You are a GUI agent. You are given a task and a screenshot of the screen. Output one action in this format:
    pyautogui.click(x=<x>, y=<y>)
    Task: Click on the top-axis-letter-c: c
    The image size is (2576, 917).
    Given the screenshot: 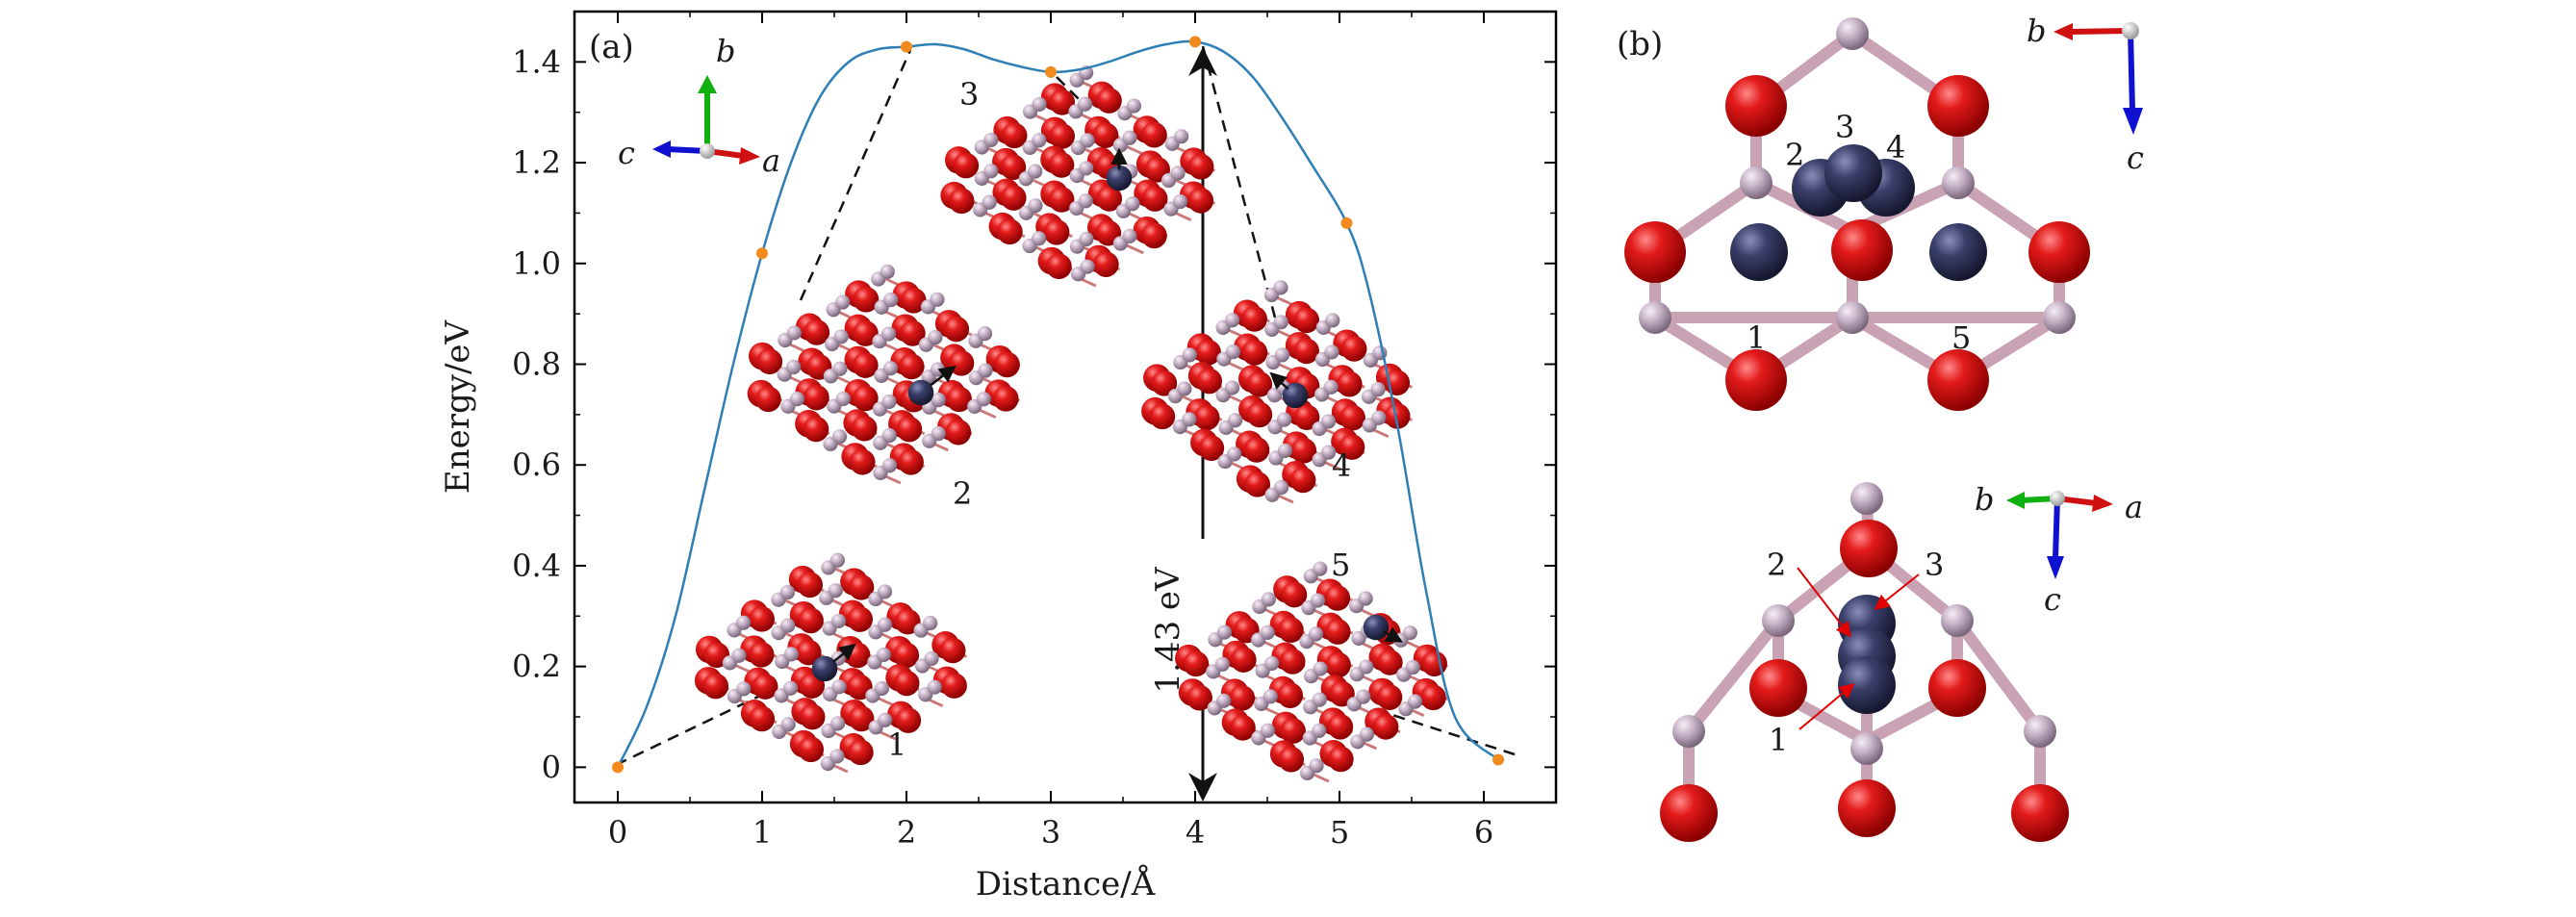 What is the action you would take?
    pyautogui.click(x=2135, y=158)
    